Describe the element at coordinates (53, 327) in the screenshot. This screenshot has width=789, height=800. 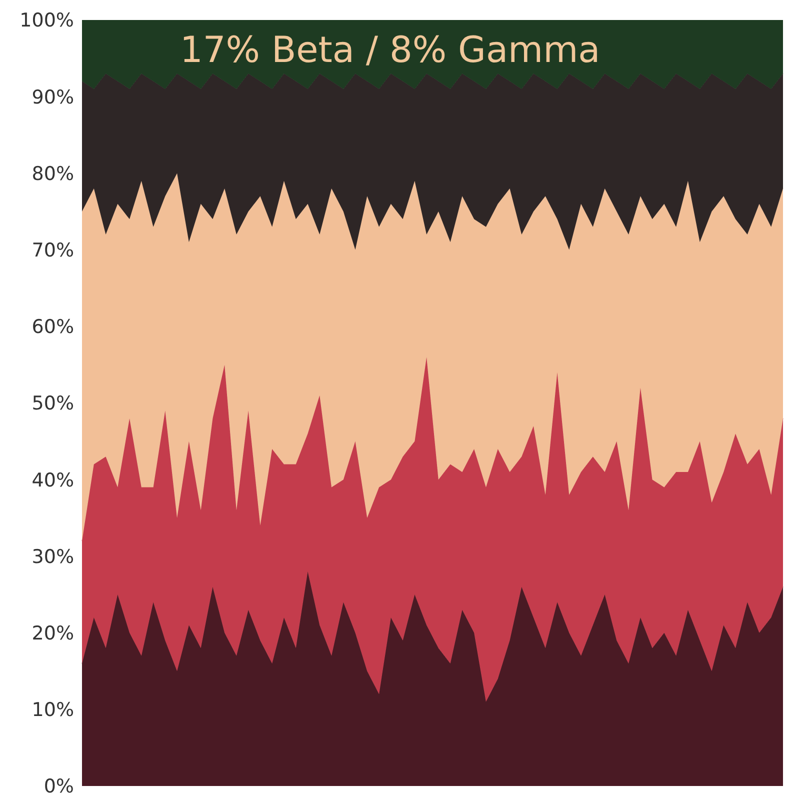
I see `y-tick-label: 60%` at that location.